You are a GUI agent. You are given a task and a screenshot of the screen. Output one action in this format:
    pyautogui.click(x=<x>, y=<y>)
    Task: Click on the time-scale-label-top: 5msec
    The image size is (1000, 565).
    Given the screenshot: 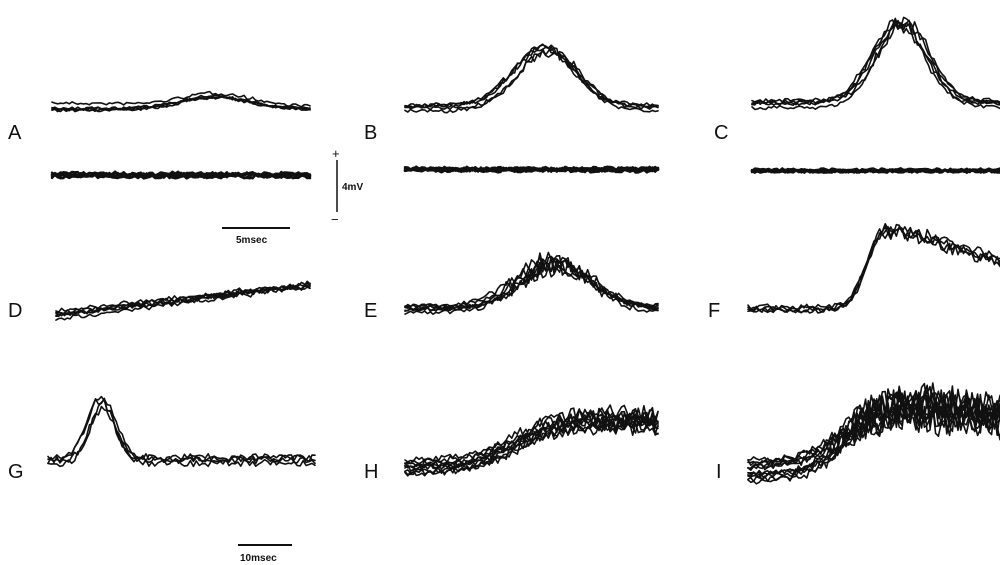 What is the action you would take?
    pyautogui.click(x=252, y=240)
    